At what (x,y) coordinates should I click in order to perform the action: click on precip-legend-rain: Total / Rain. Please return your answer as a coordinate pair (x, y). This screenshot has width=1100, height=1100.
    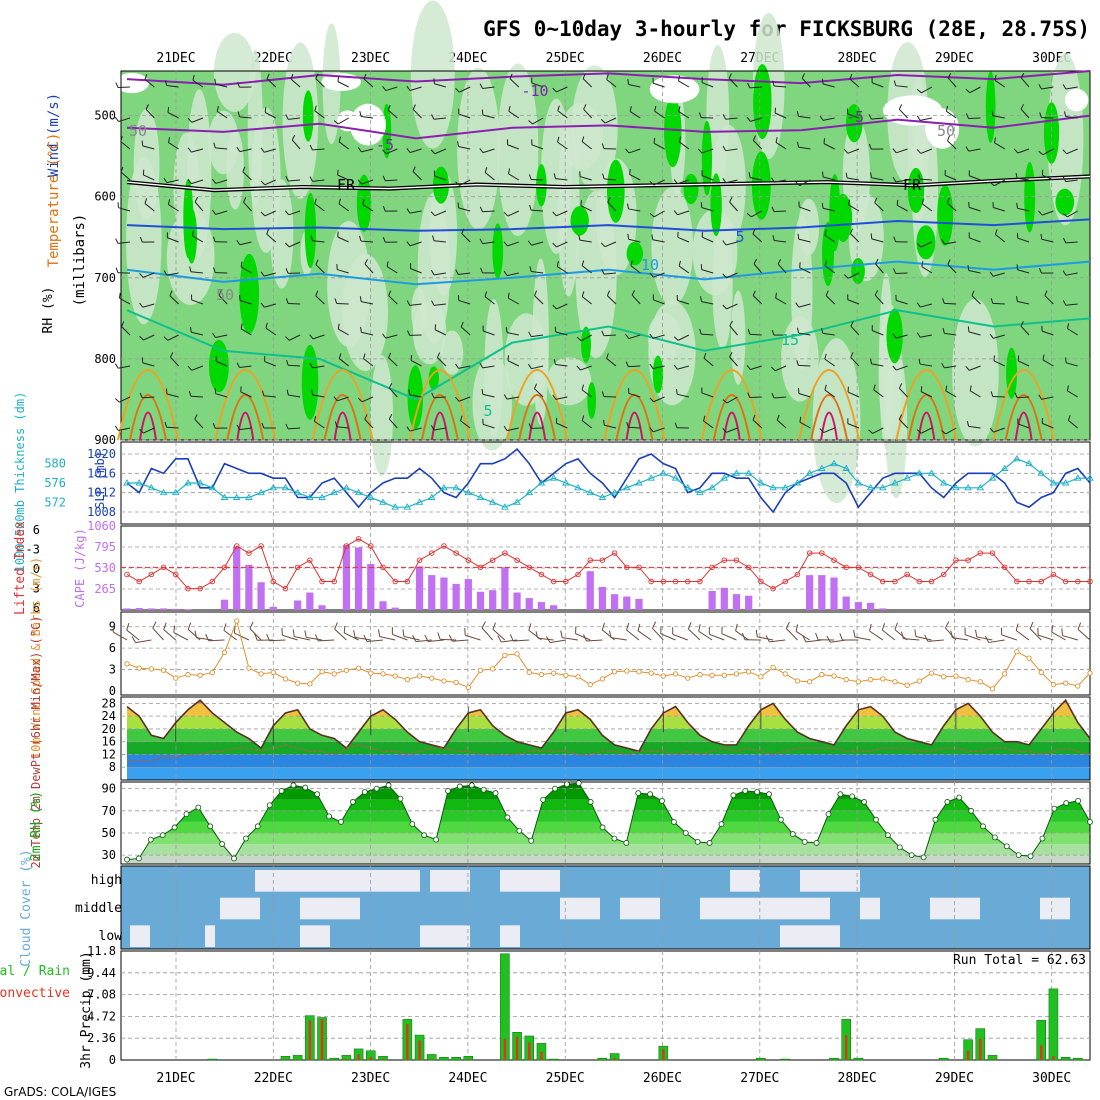
    Looking at the image, I should click on (35, 971).